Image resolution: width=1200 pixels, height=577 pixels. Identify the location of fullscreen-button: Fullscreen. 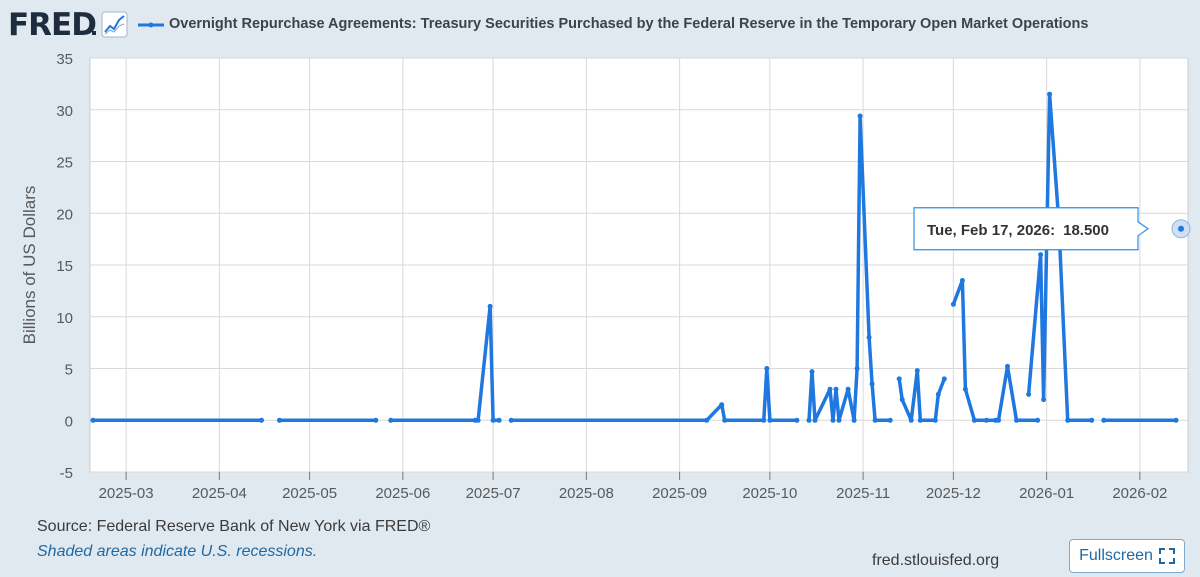
(1127, 556).